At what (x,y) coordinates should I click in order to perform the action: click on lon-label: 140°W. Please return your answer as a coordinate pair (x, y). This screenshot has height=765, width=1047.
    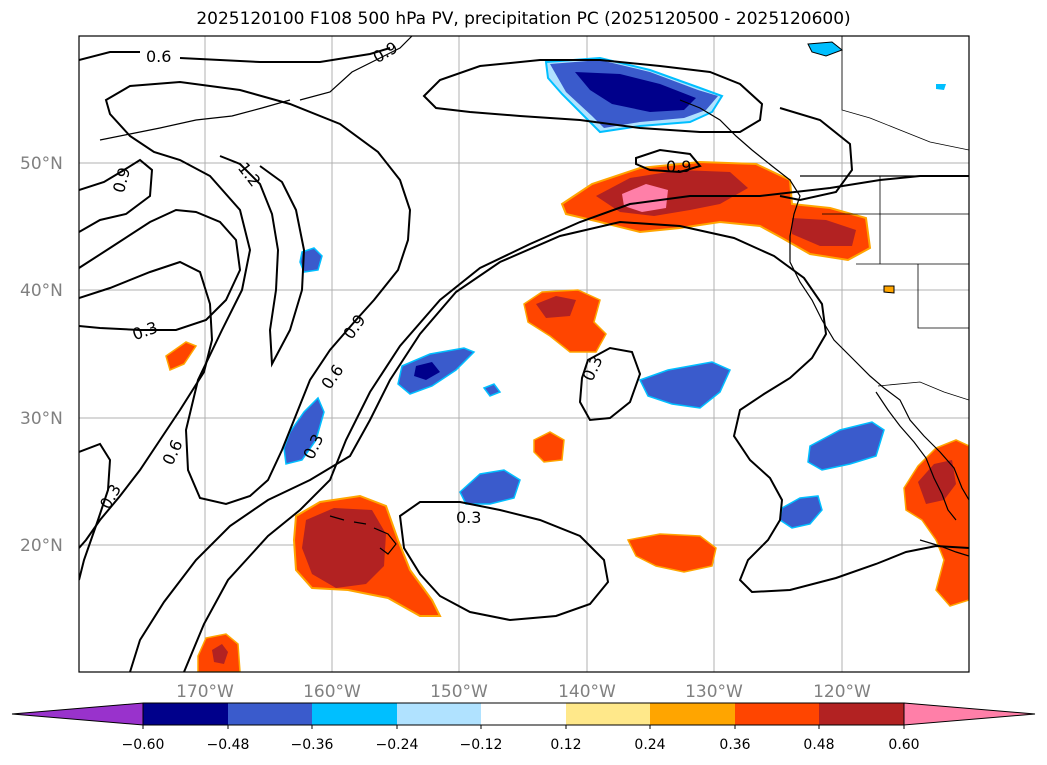
    Looking at the image, I should click on (587, 692).